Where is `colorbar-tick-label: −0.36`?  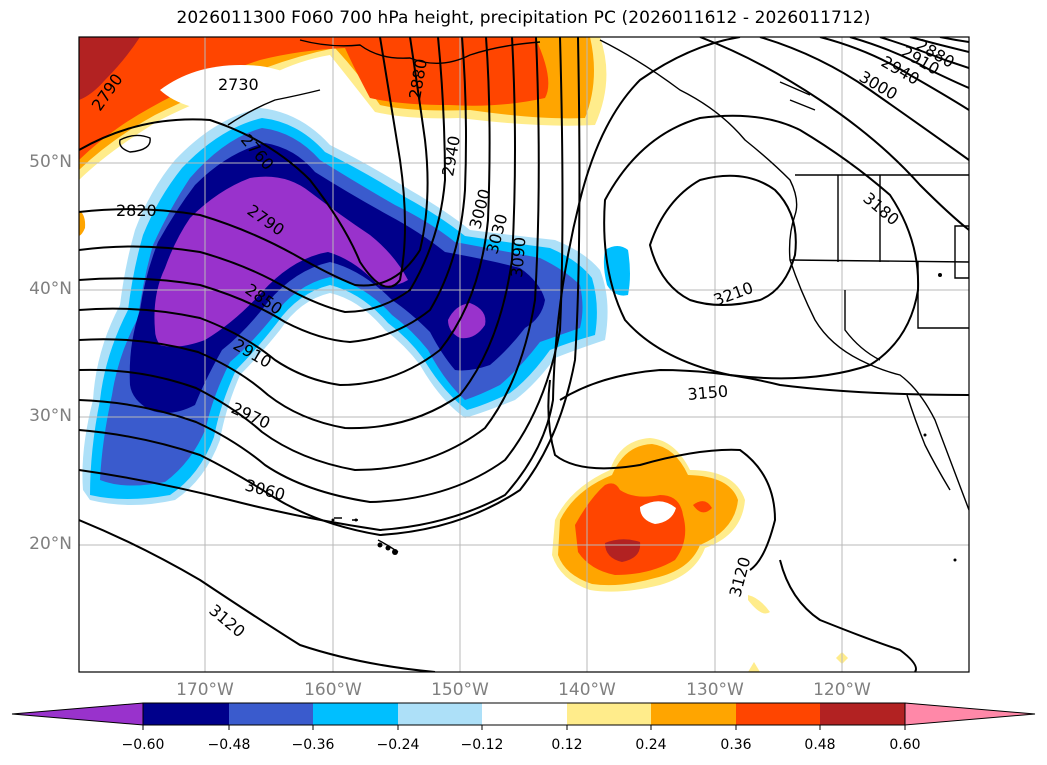
colorbar-tick-label: −0.36 is located at coordinates (313, 745).